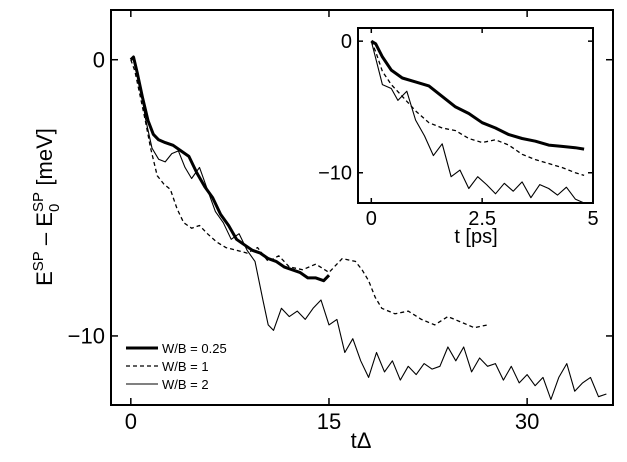 The width and height of the screenshot is (627, 462). What do you see at coordinates (346, 42) in the screenshot?
I see `inset-y-tick-label: 0` at bounding box center [346, 42].